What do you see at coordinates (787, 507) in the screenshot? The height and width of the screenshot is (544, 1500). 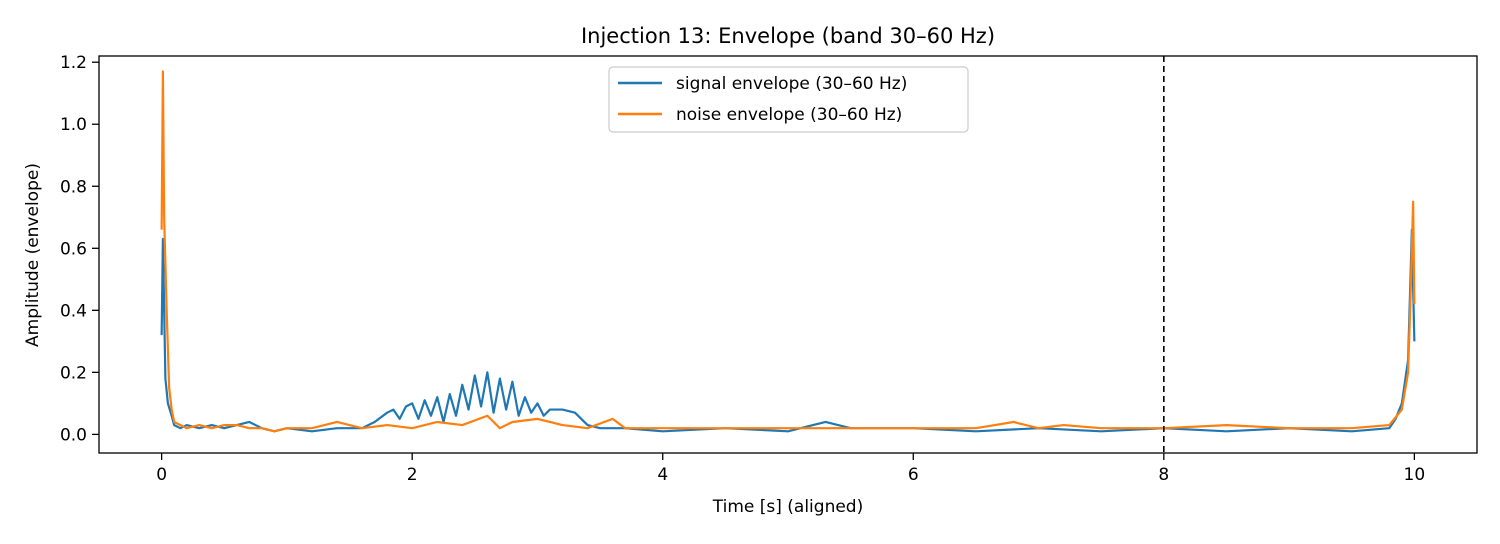 I see `x-axis-label: Time [s] (aligned)` at bounding box center [787, 507].